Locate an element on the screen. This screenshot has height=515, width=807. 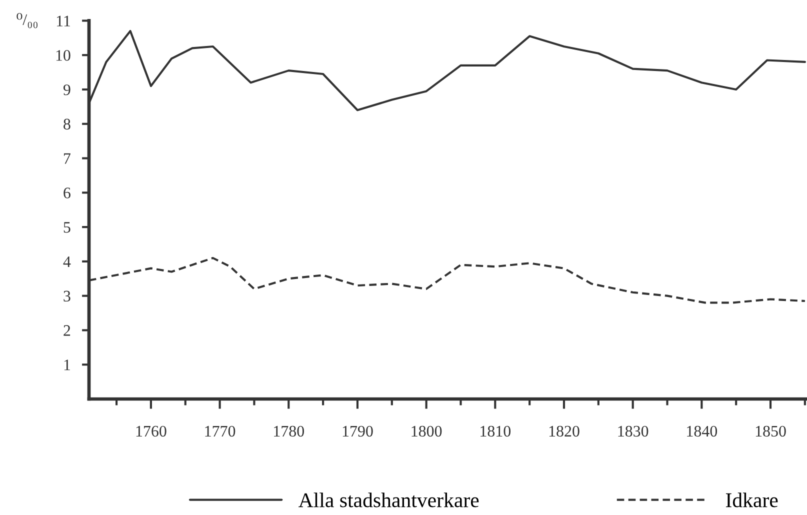
x-tick-label: 1790 is located at coordinates (357, 431).